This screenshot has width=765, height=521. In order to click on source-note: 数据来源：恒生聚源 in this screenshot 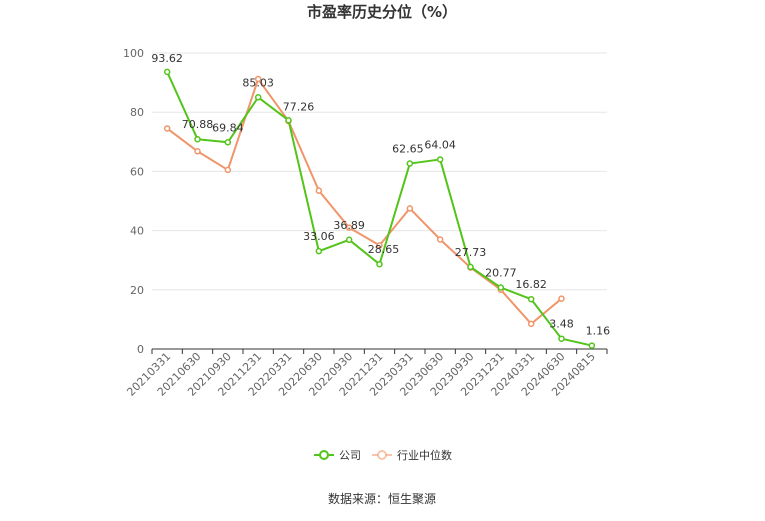, I will do `click(382, 498)`.